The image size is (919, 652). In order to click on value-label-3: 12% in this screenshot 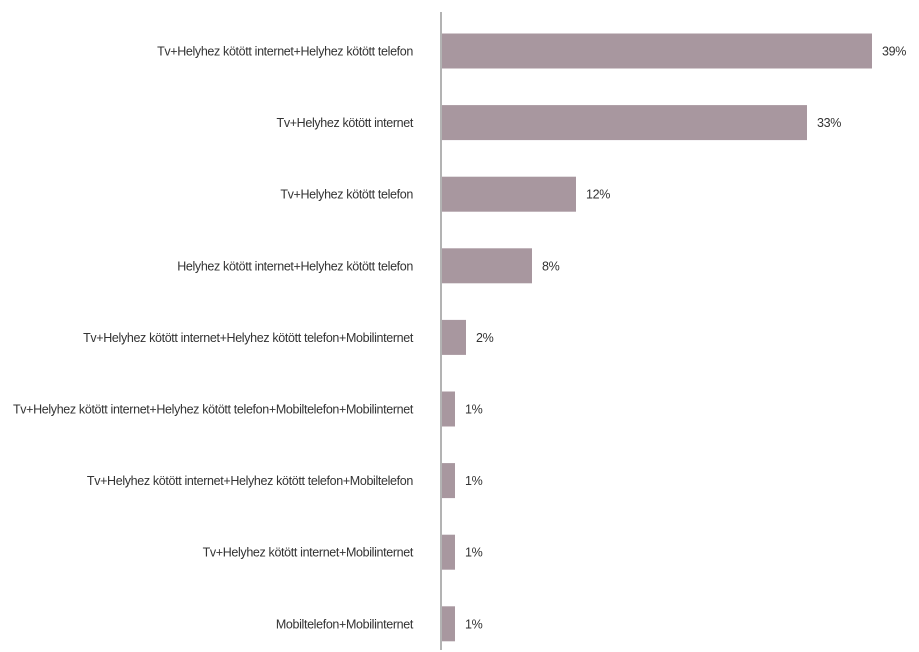, I will do `click(598, 195)`.